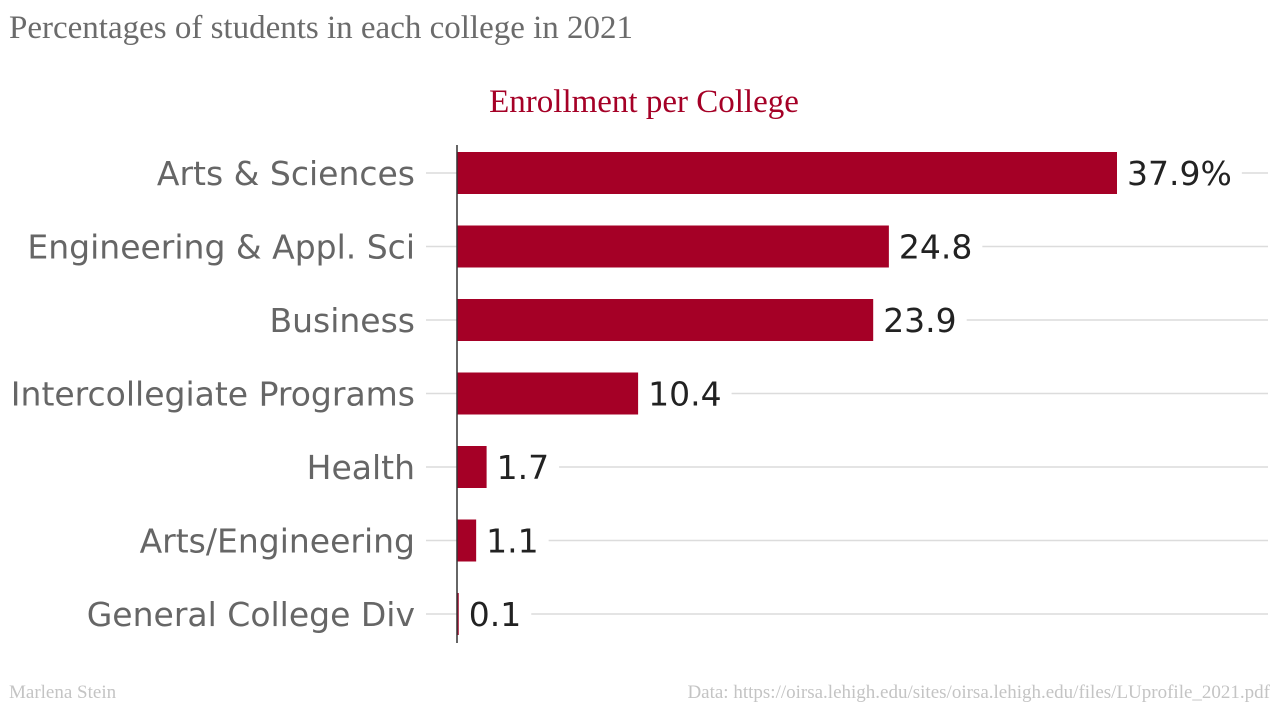  Describe the element at coordinates (277, 541) in the screenshot. I see `category-label: Arts/Engineering` at that location.